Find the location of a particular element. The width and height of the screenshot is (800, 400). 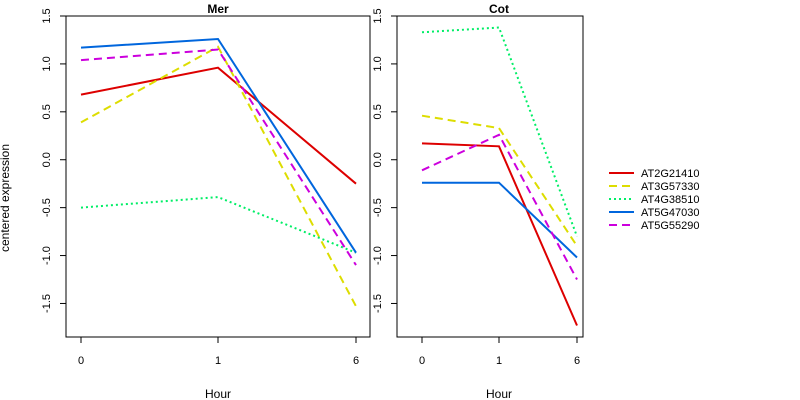

y-tick-label-mer: 1.5 is located at coordinates (47, 15).